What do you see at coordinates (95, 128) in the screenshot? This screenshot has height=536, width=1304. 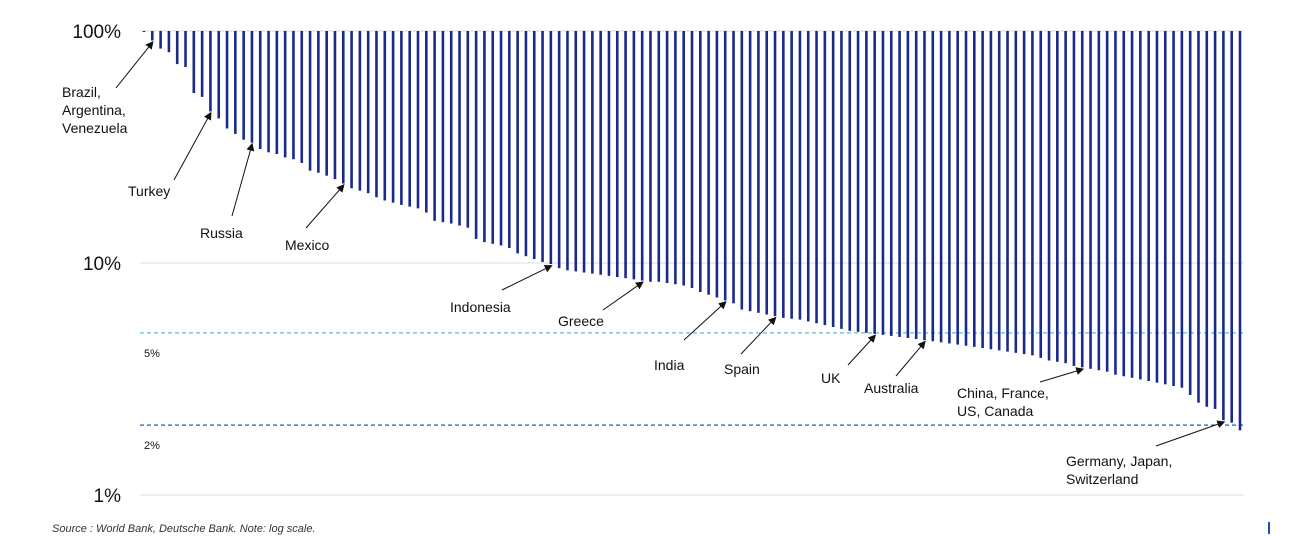 I see `annotation-label: Venezuela` at bounding box center [95, 128].